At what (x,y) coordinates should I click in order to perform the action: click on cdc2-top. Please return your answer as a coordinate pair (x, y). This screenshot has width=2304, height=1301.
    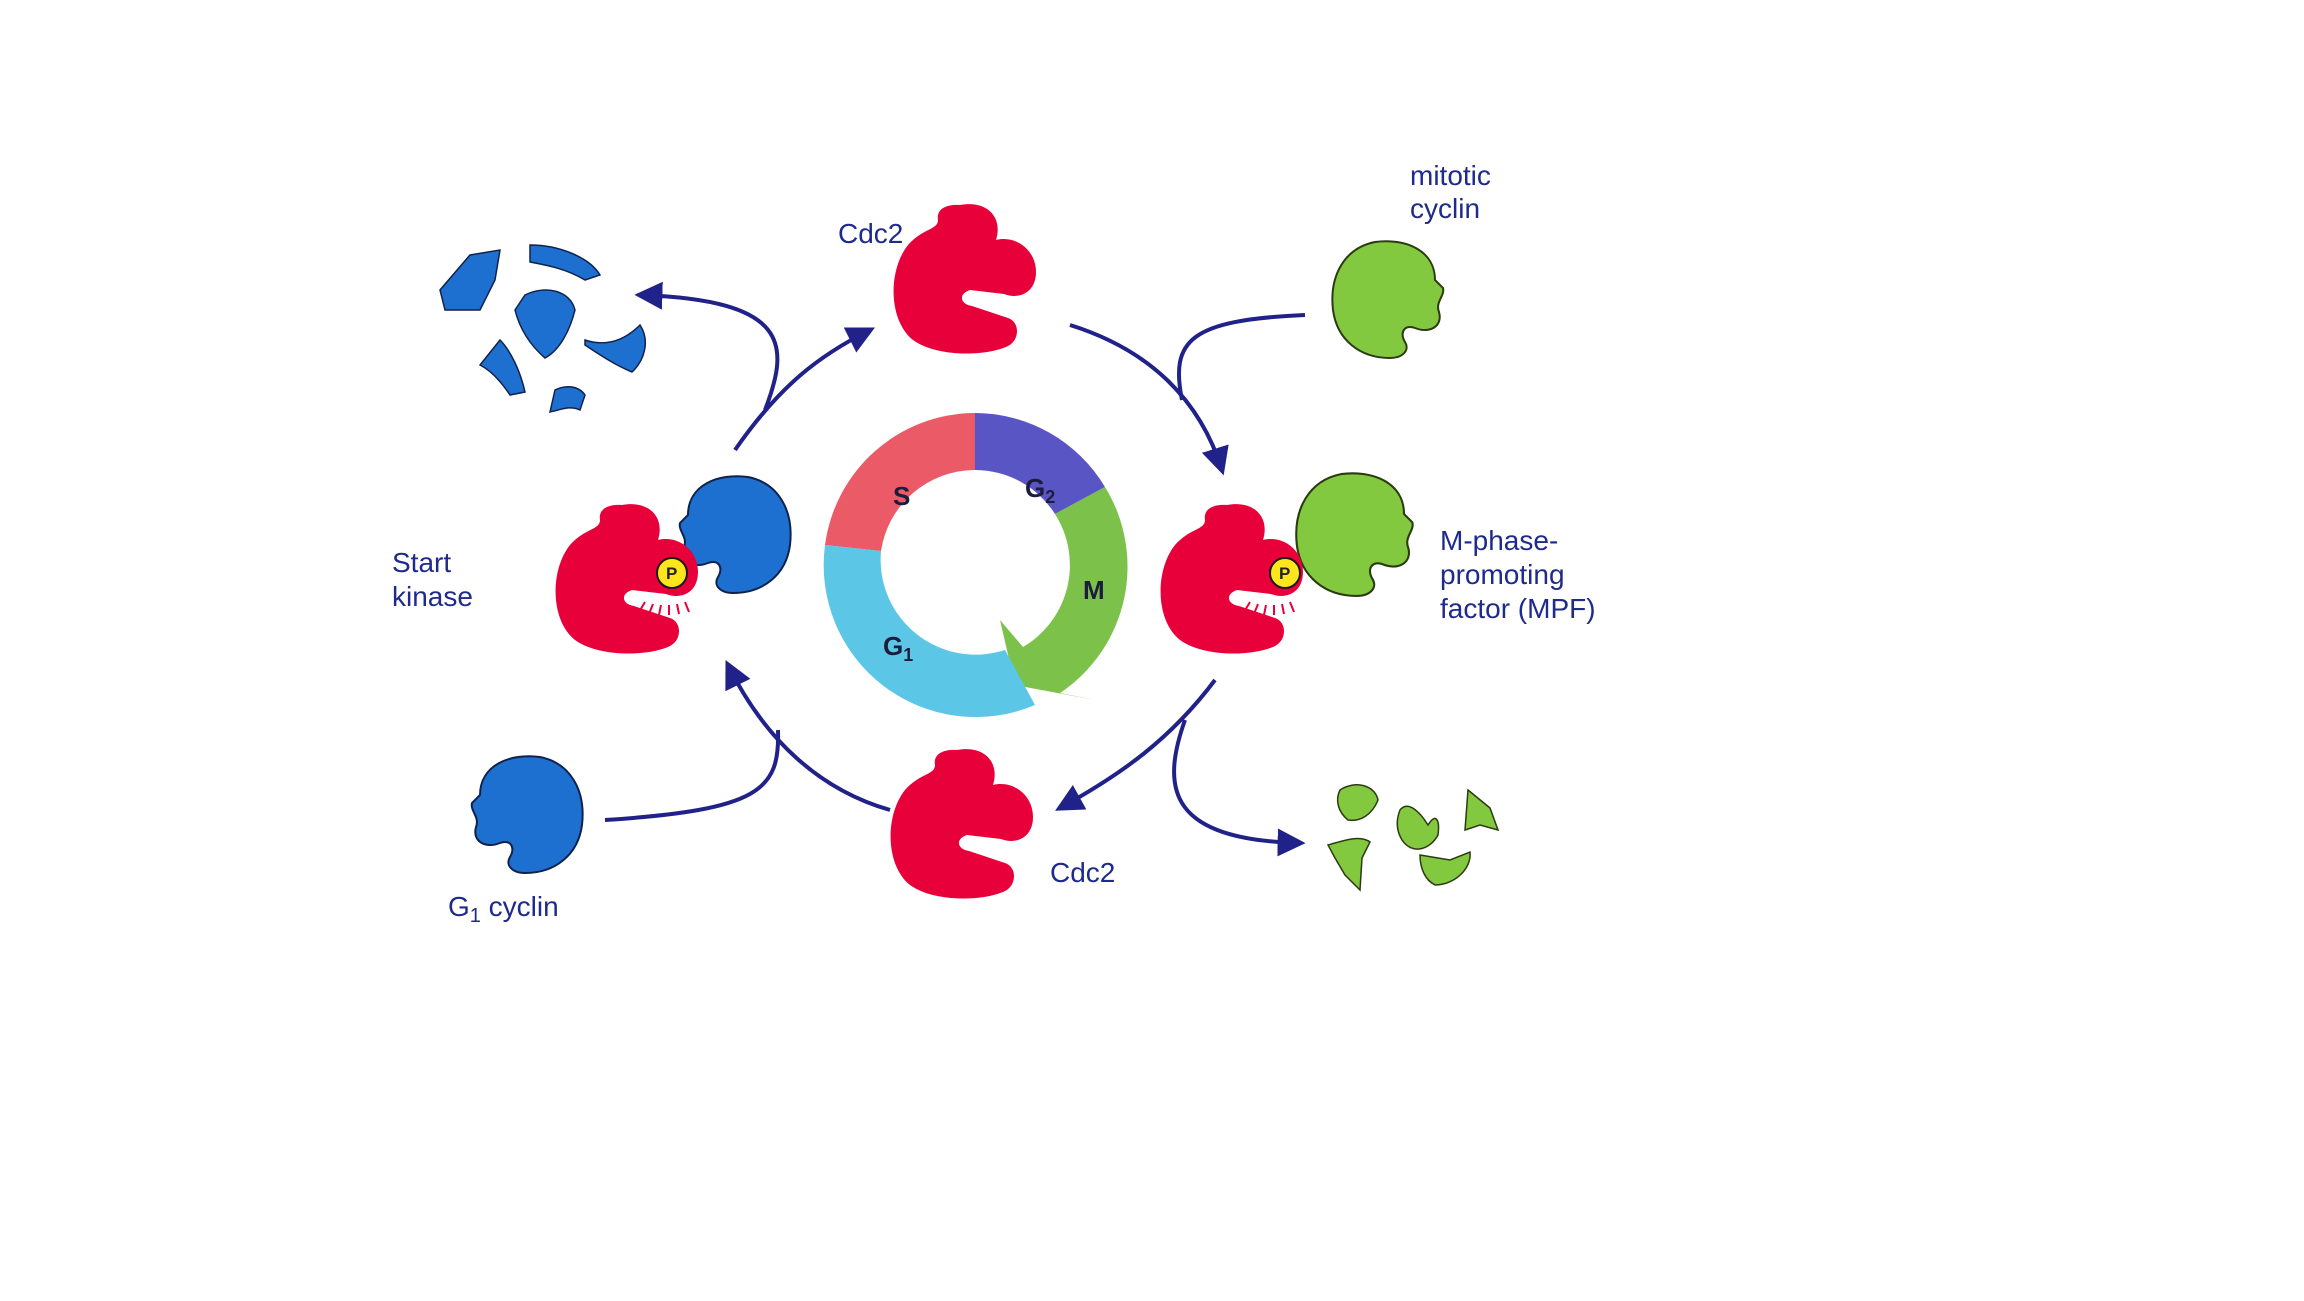
    Looking at the image, I should click on (964, 279).